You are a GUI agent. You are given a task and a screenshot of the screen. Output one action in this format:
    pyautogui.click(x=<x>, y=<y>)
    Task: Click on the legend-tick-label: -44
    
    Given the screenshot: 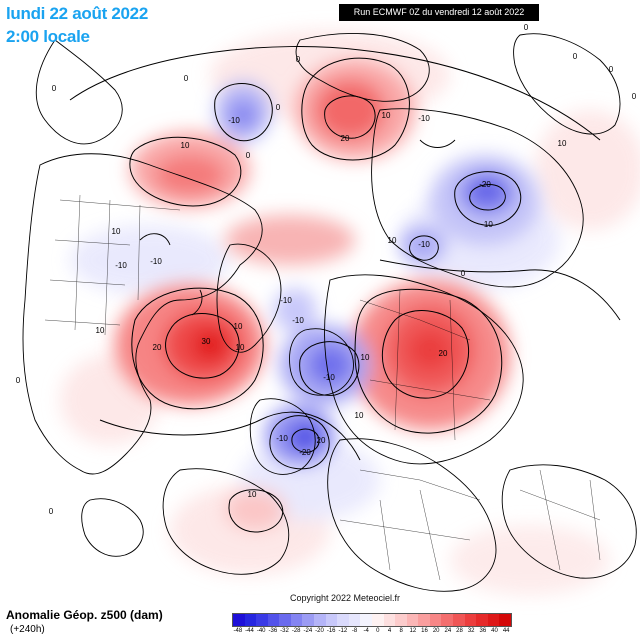 What is the action you would take?
    pyautogui.click(x=249, y=631)
    